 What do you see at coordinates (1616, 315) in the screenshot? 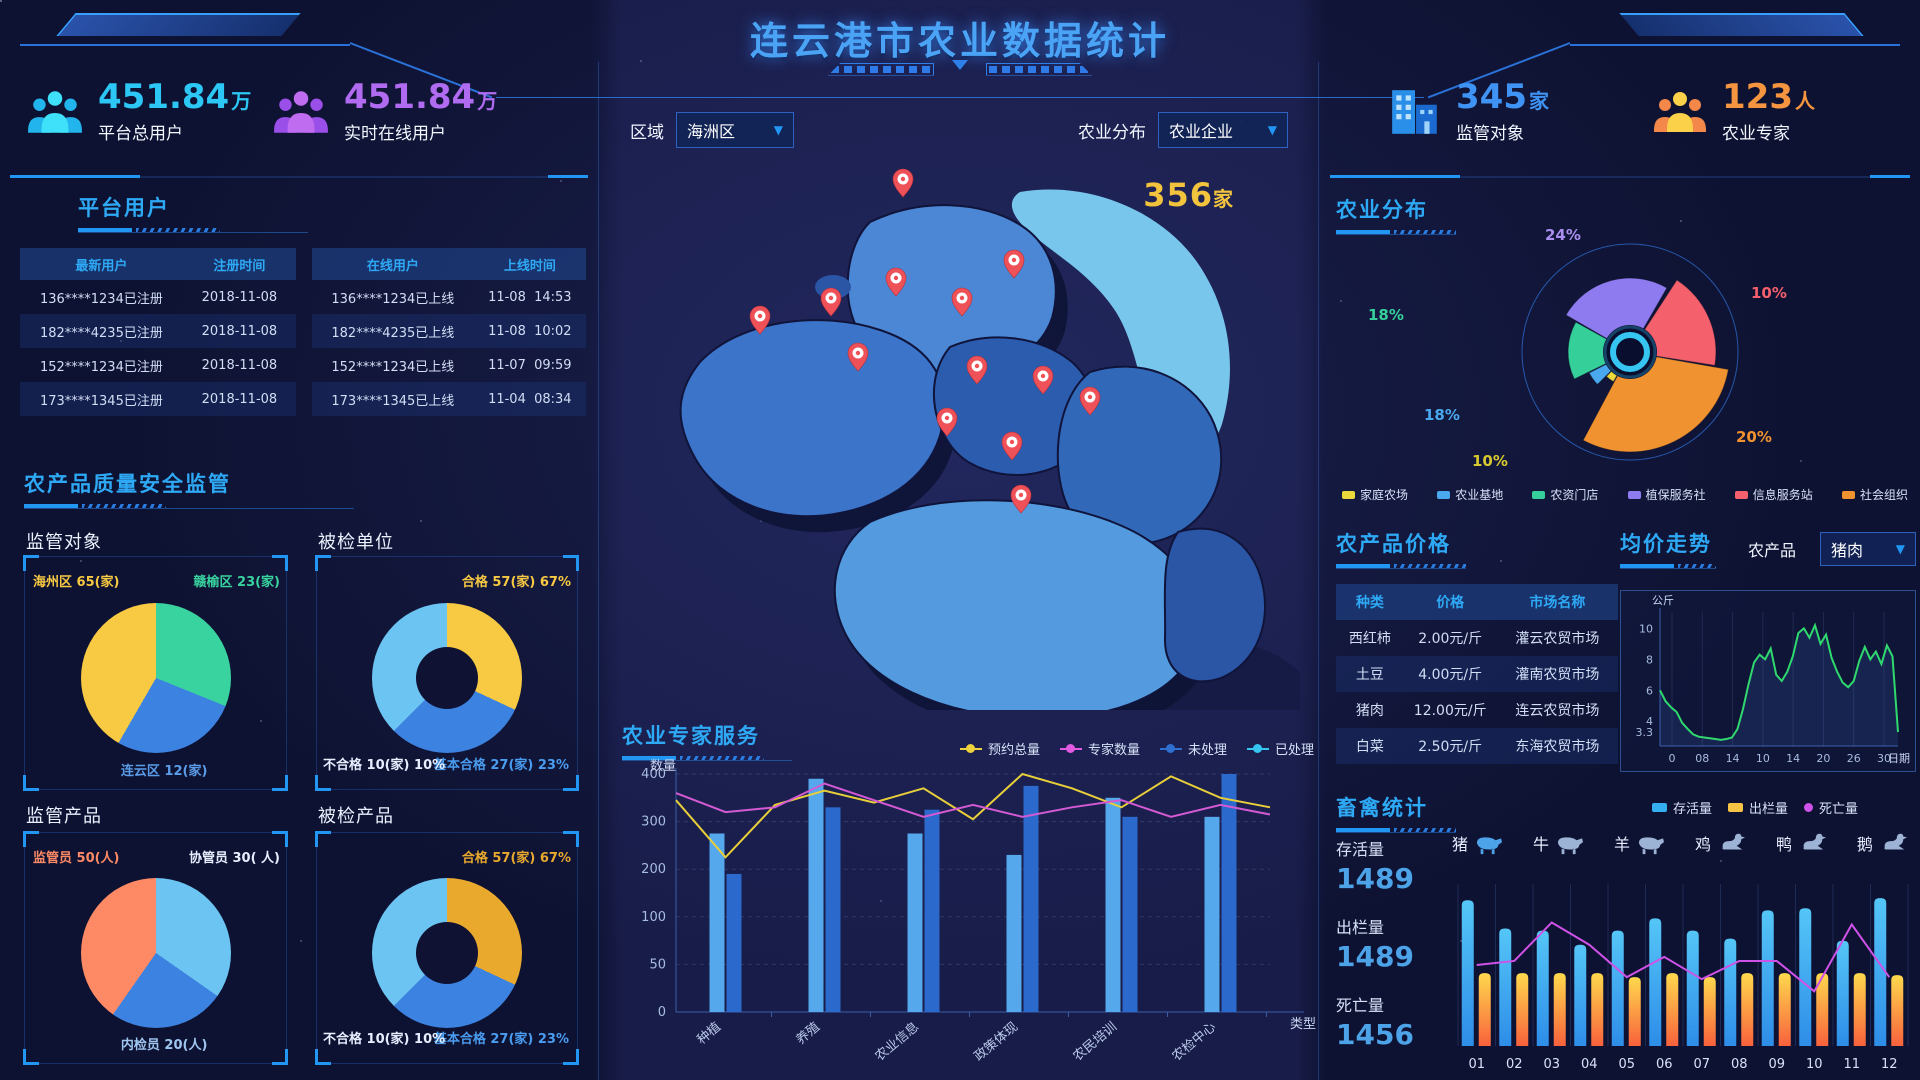
I see `rose-slice-植保服务社` at bounding box center [1616, 315].